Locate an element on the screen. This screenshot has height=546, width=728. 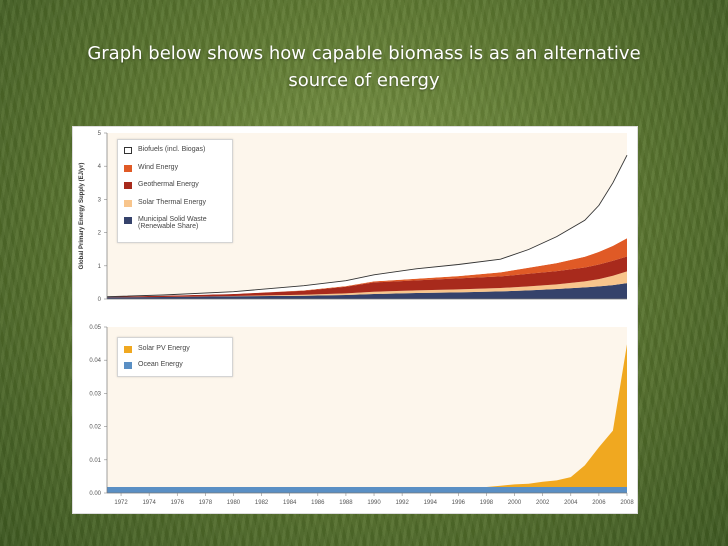
legend-item: Solar Thermal Energy is located at coordinates (175, 206).